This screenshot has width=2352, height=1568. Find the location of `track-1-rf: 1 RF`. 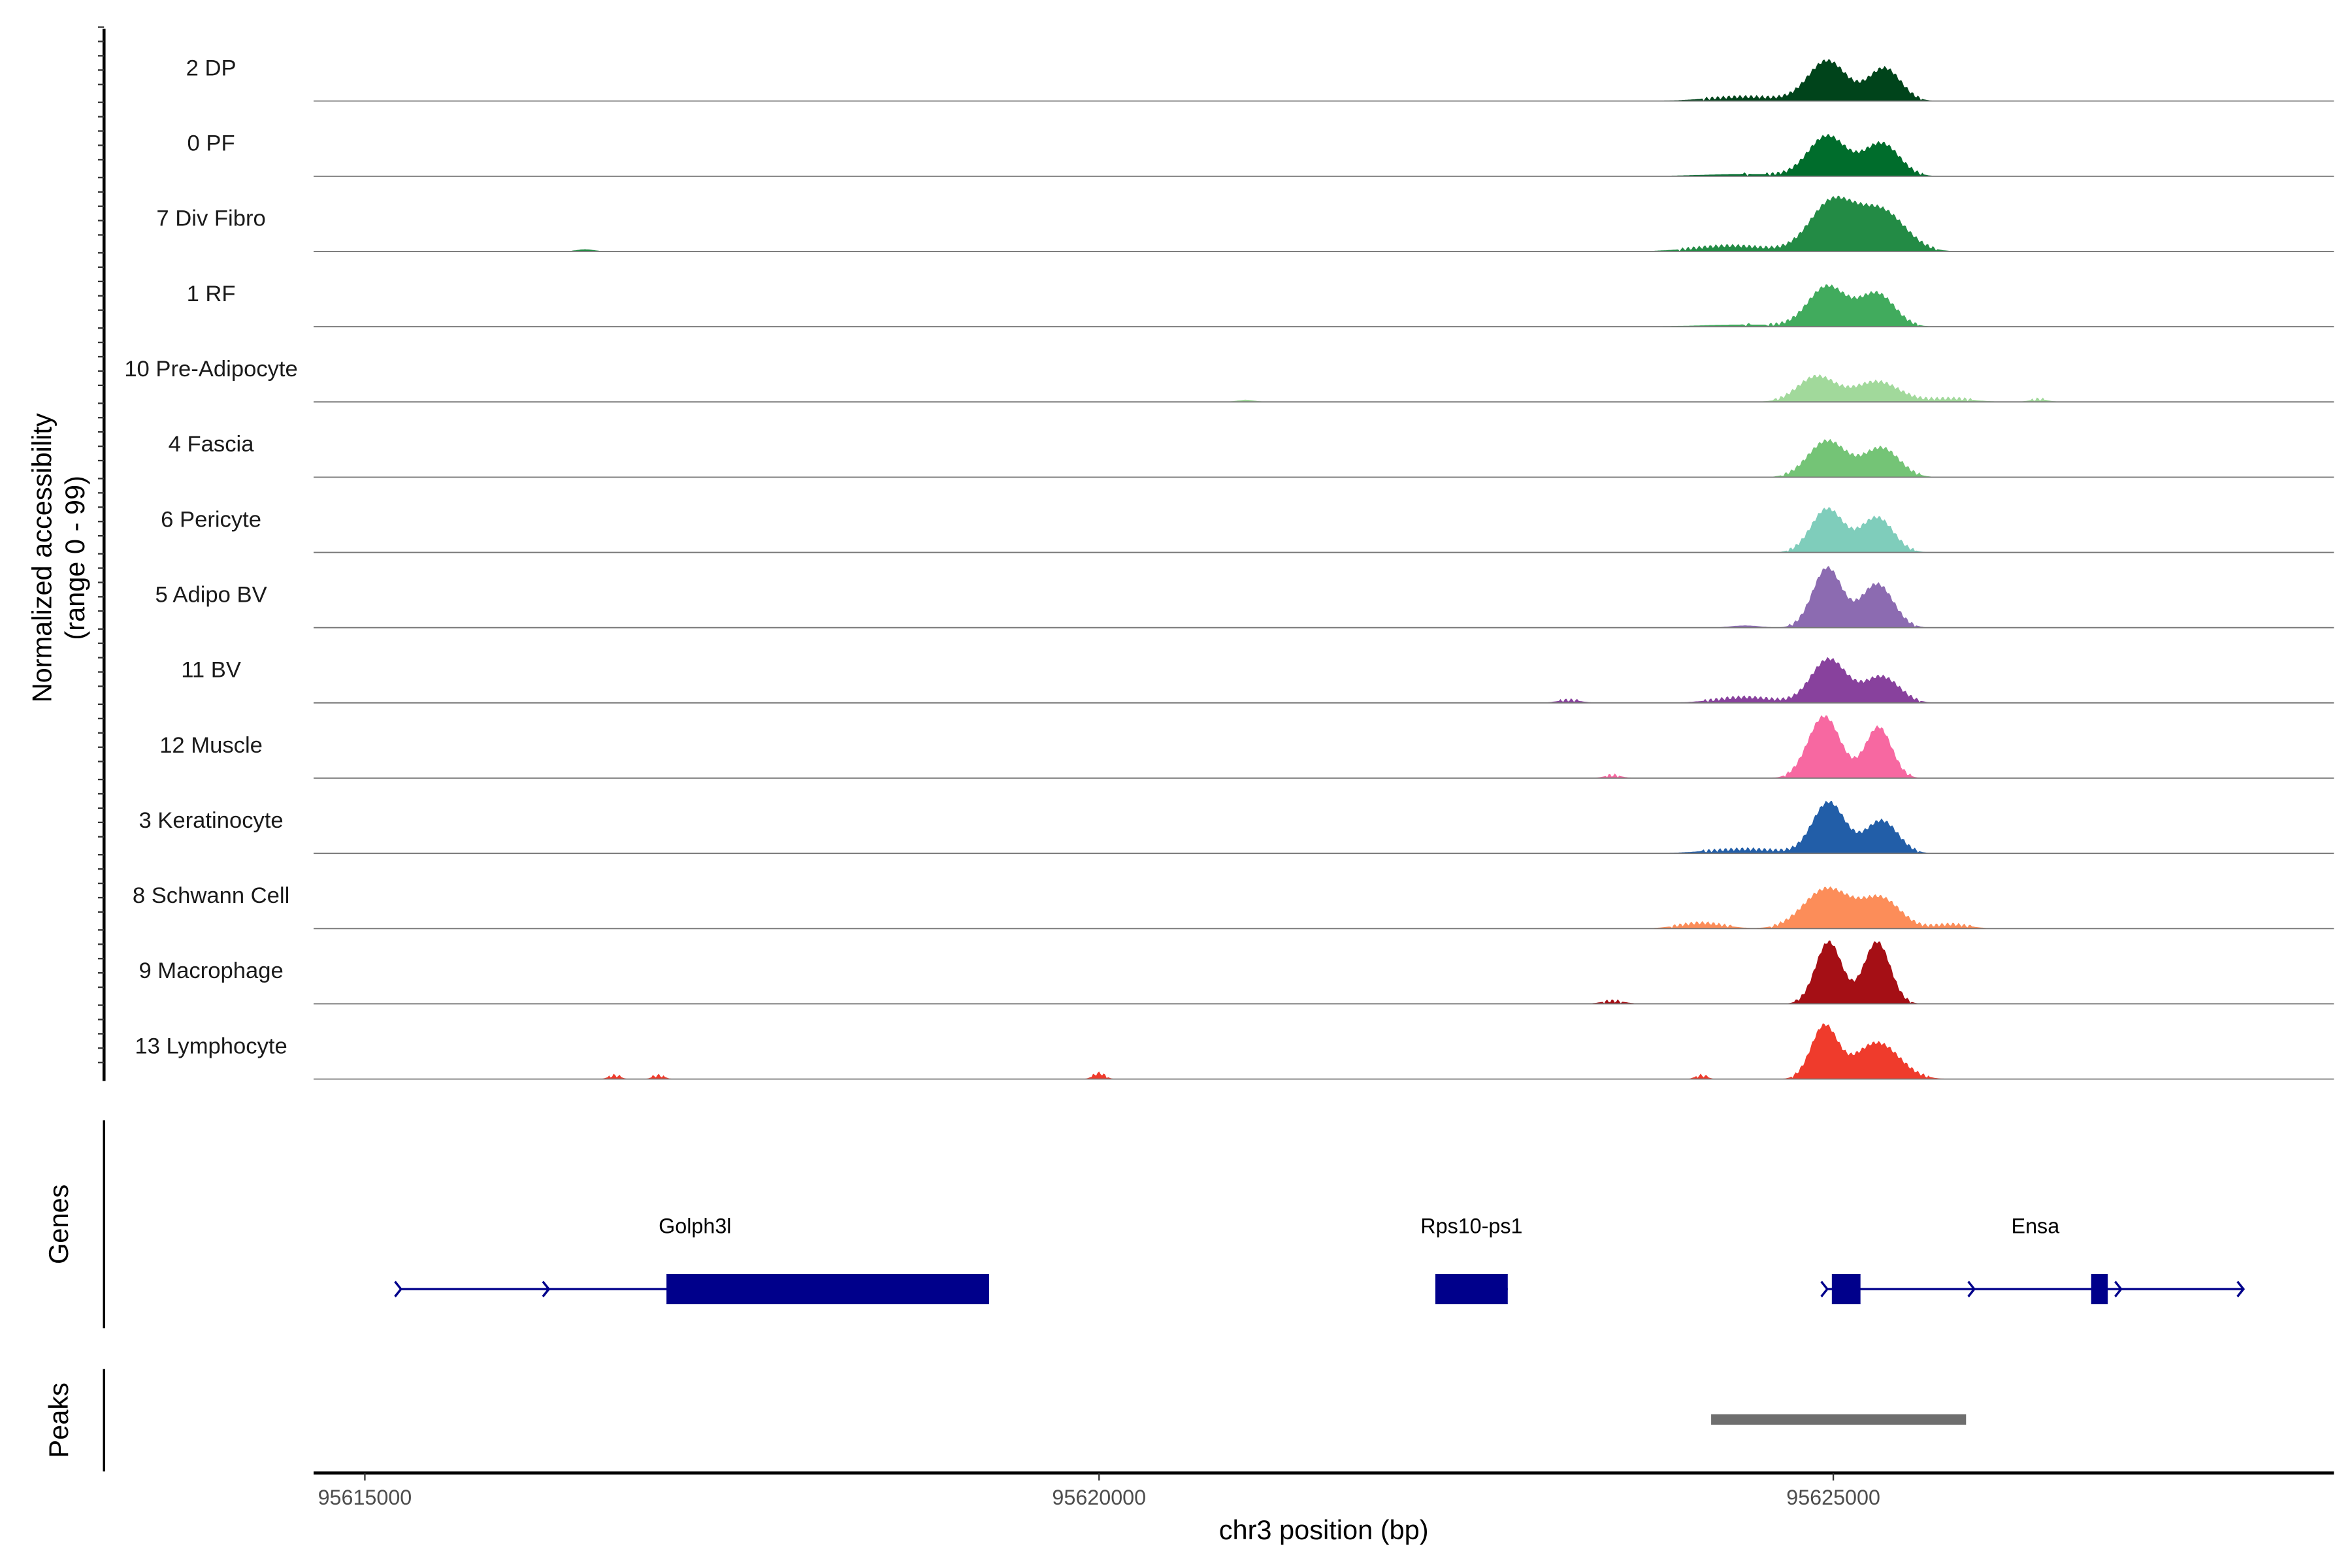

track-1-rf: 1 RF is located at coordinates (1260, 304).